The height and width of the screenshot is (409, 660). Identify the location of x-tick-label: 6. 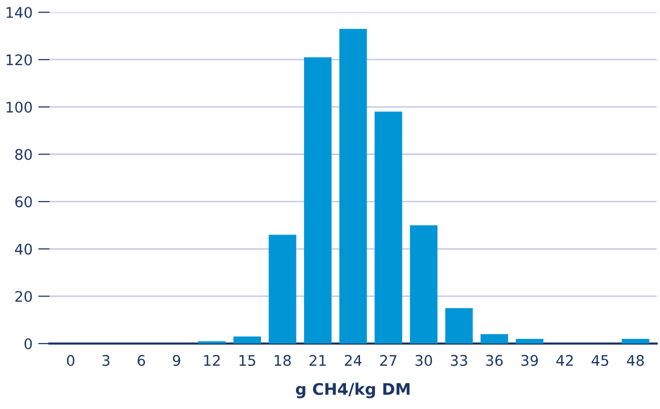
(142, 360).